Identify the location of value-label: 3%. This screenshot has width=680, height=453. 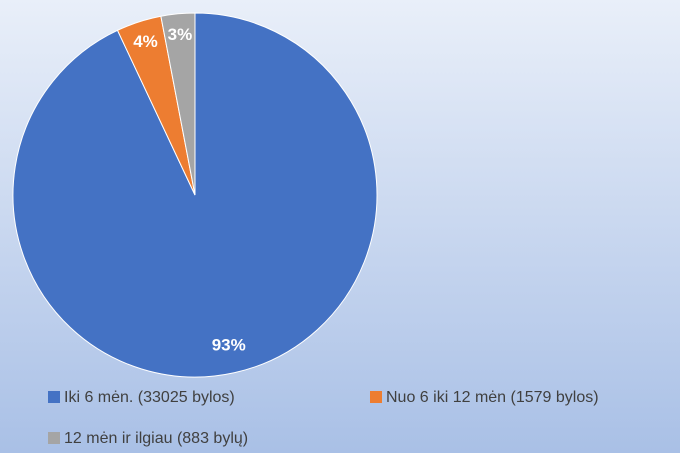
(180, 34).